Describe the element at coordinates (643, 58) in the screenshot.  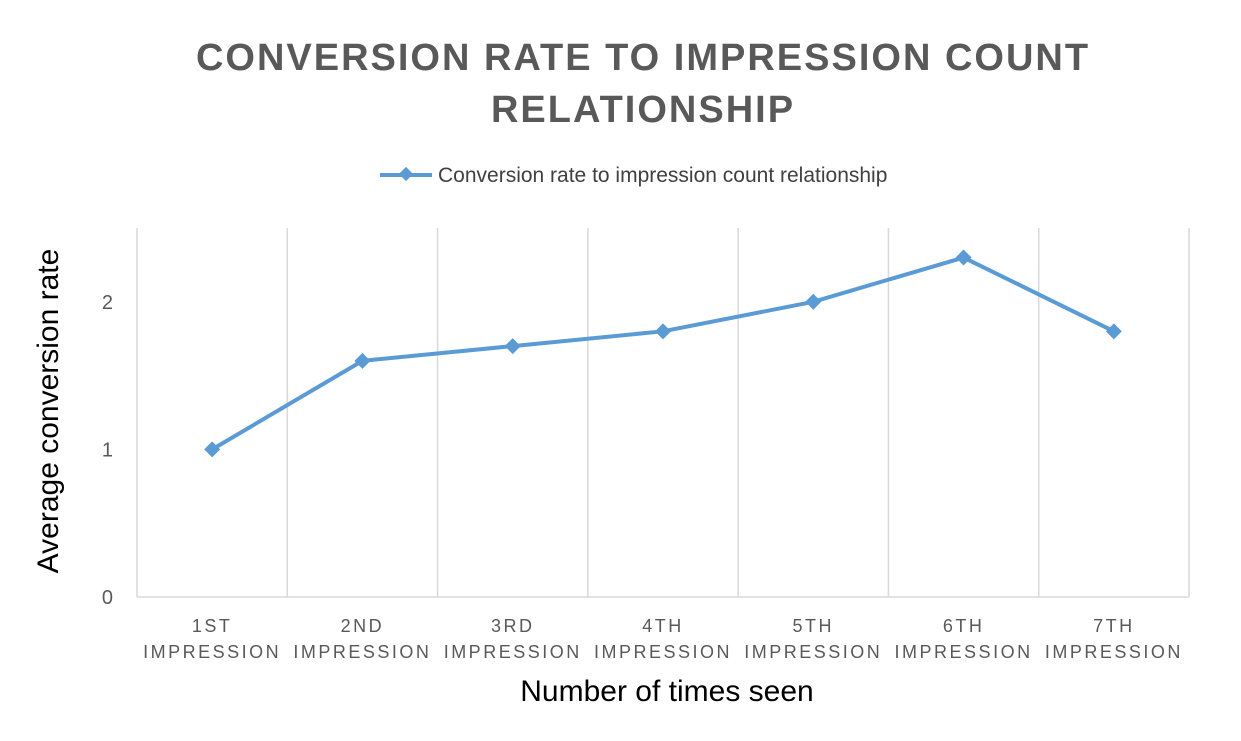
I see `chart-title-line-1: CONVERSION RATE TO IMPRESSION COUNT` at that location.